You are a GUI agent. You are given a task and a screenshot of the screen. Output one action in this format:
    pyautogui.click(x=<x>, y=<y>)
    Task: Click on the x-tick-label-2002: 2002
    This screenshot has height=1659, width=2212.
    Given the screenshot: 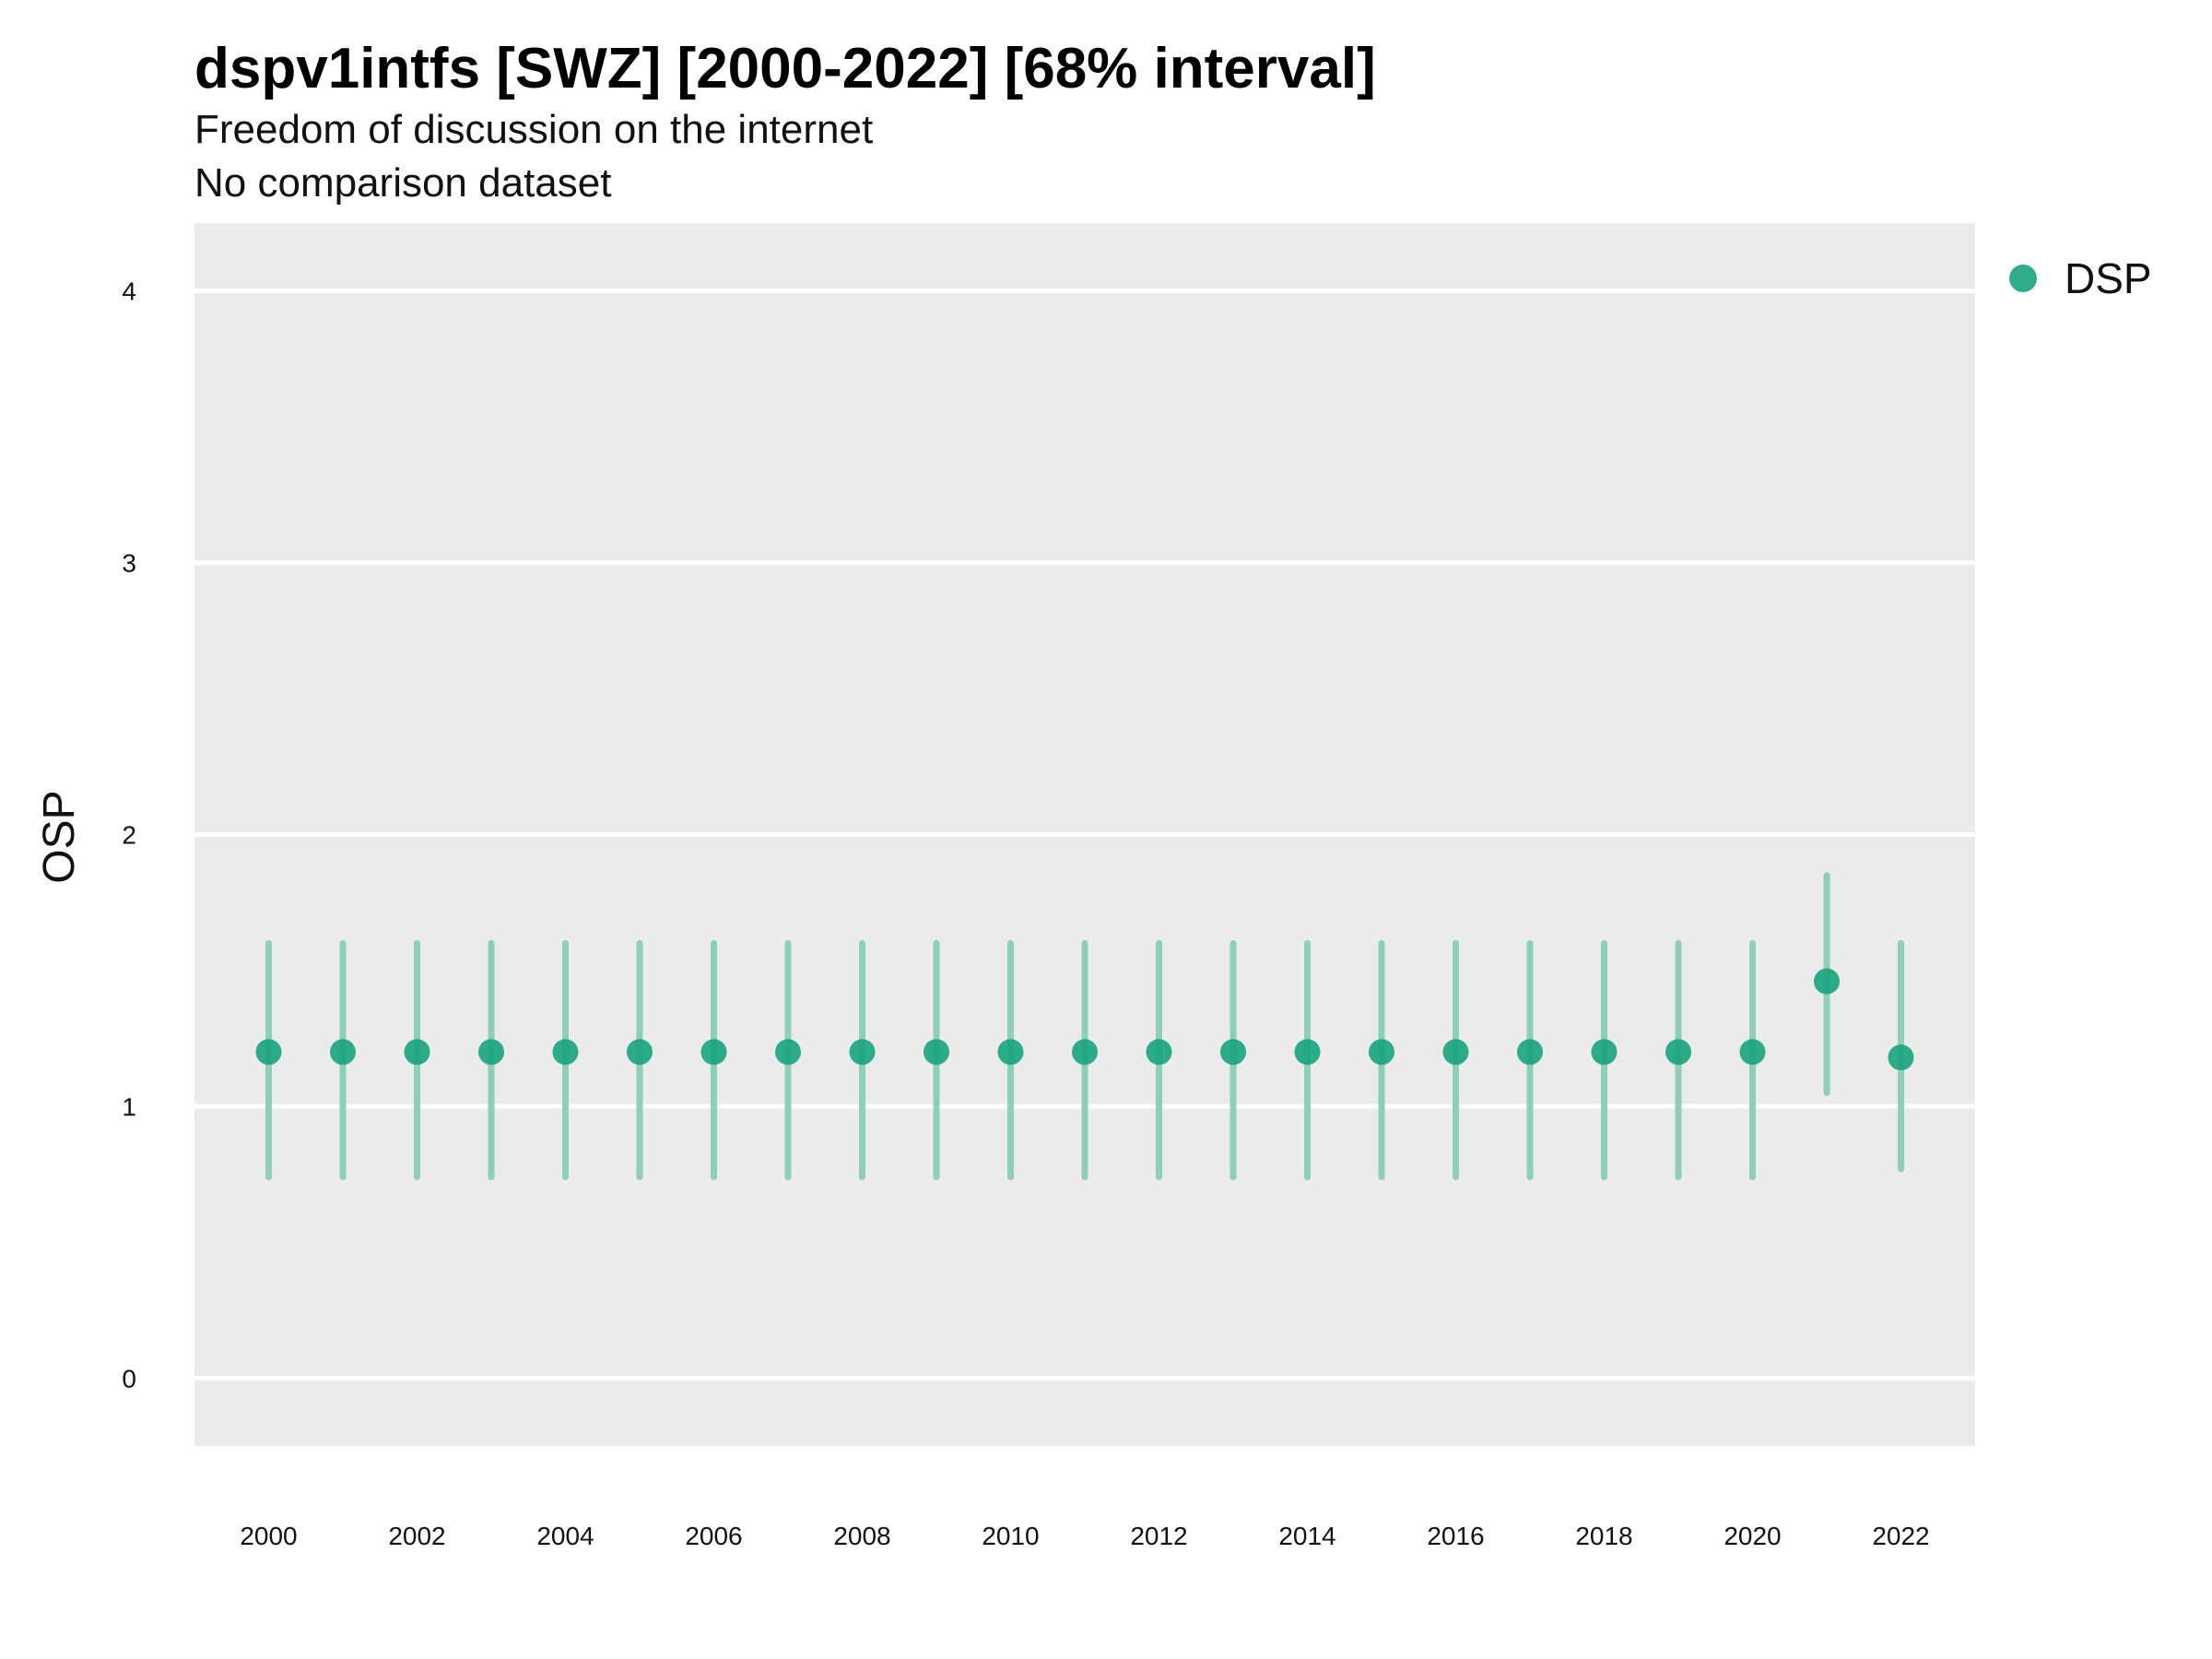 What is the action you would take?
    pyautogui.click(x=416, y=1536)
    